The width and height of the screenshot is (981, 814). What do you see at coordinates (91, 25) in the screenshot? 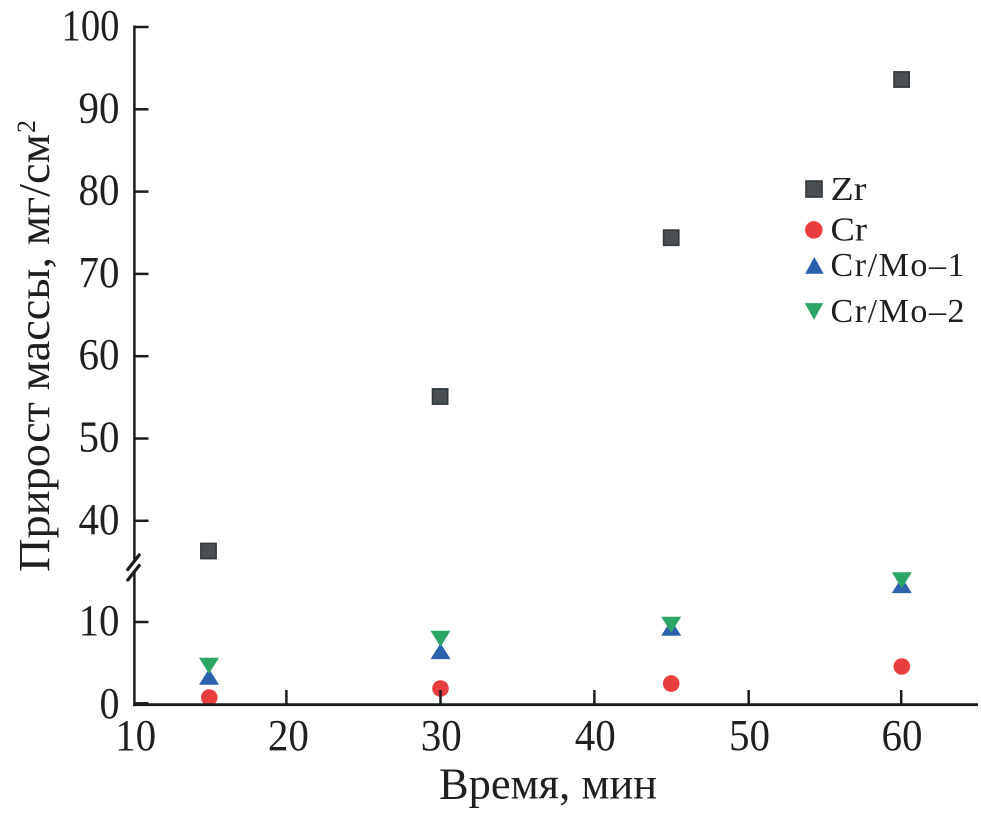
I see `svg-text: 100` at bounding box center [91, 25].